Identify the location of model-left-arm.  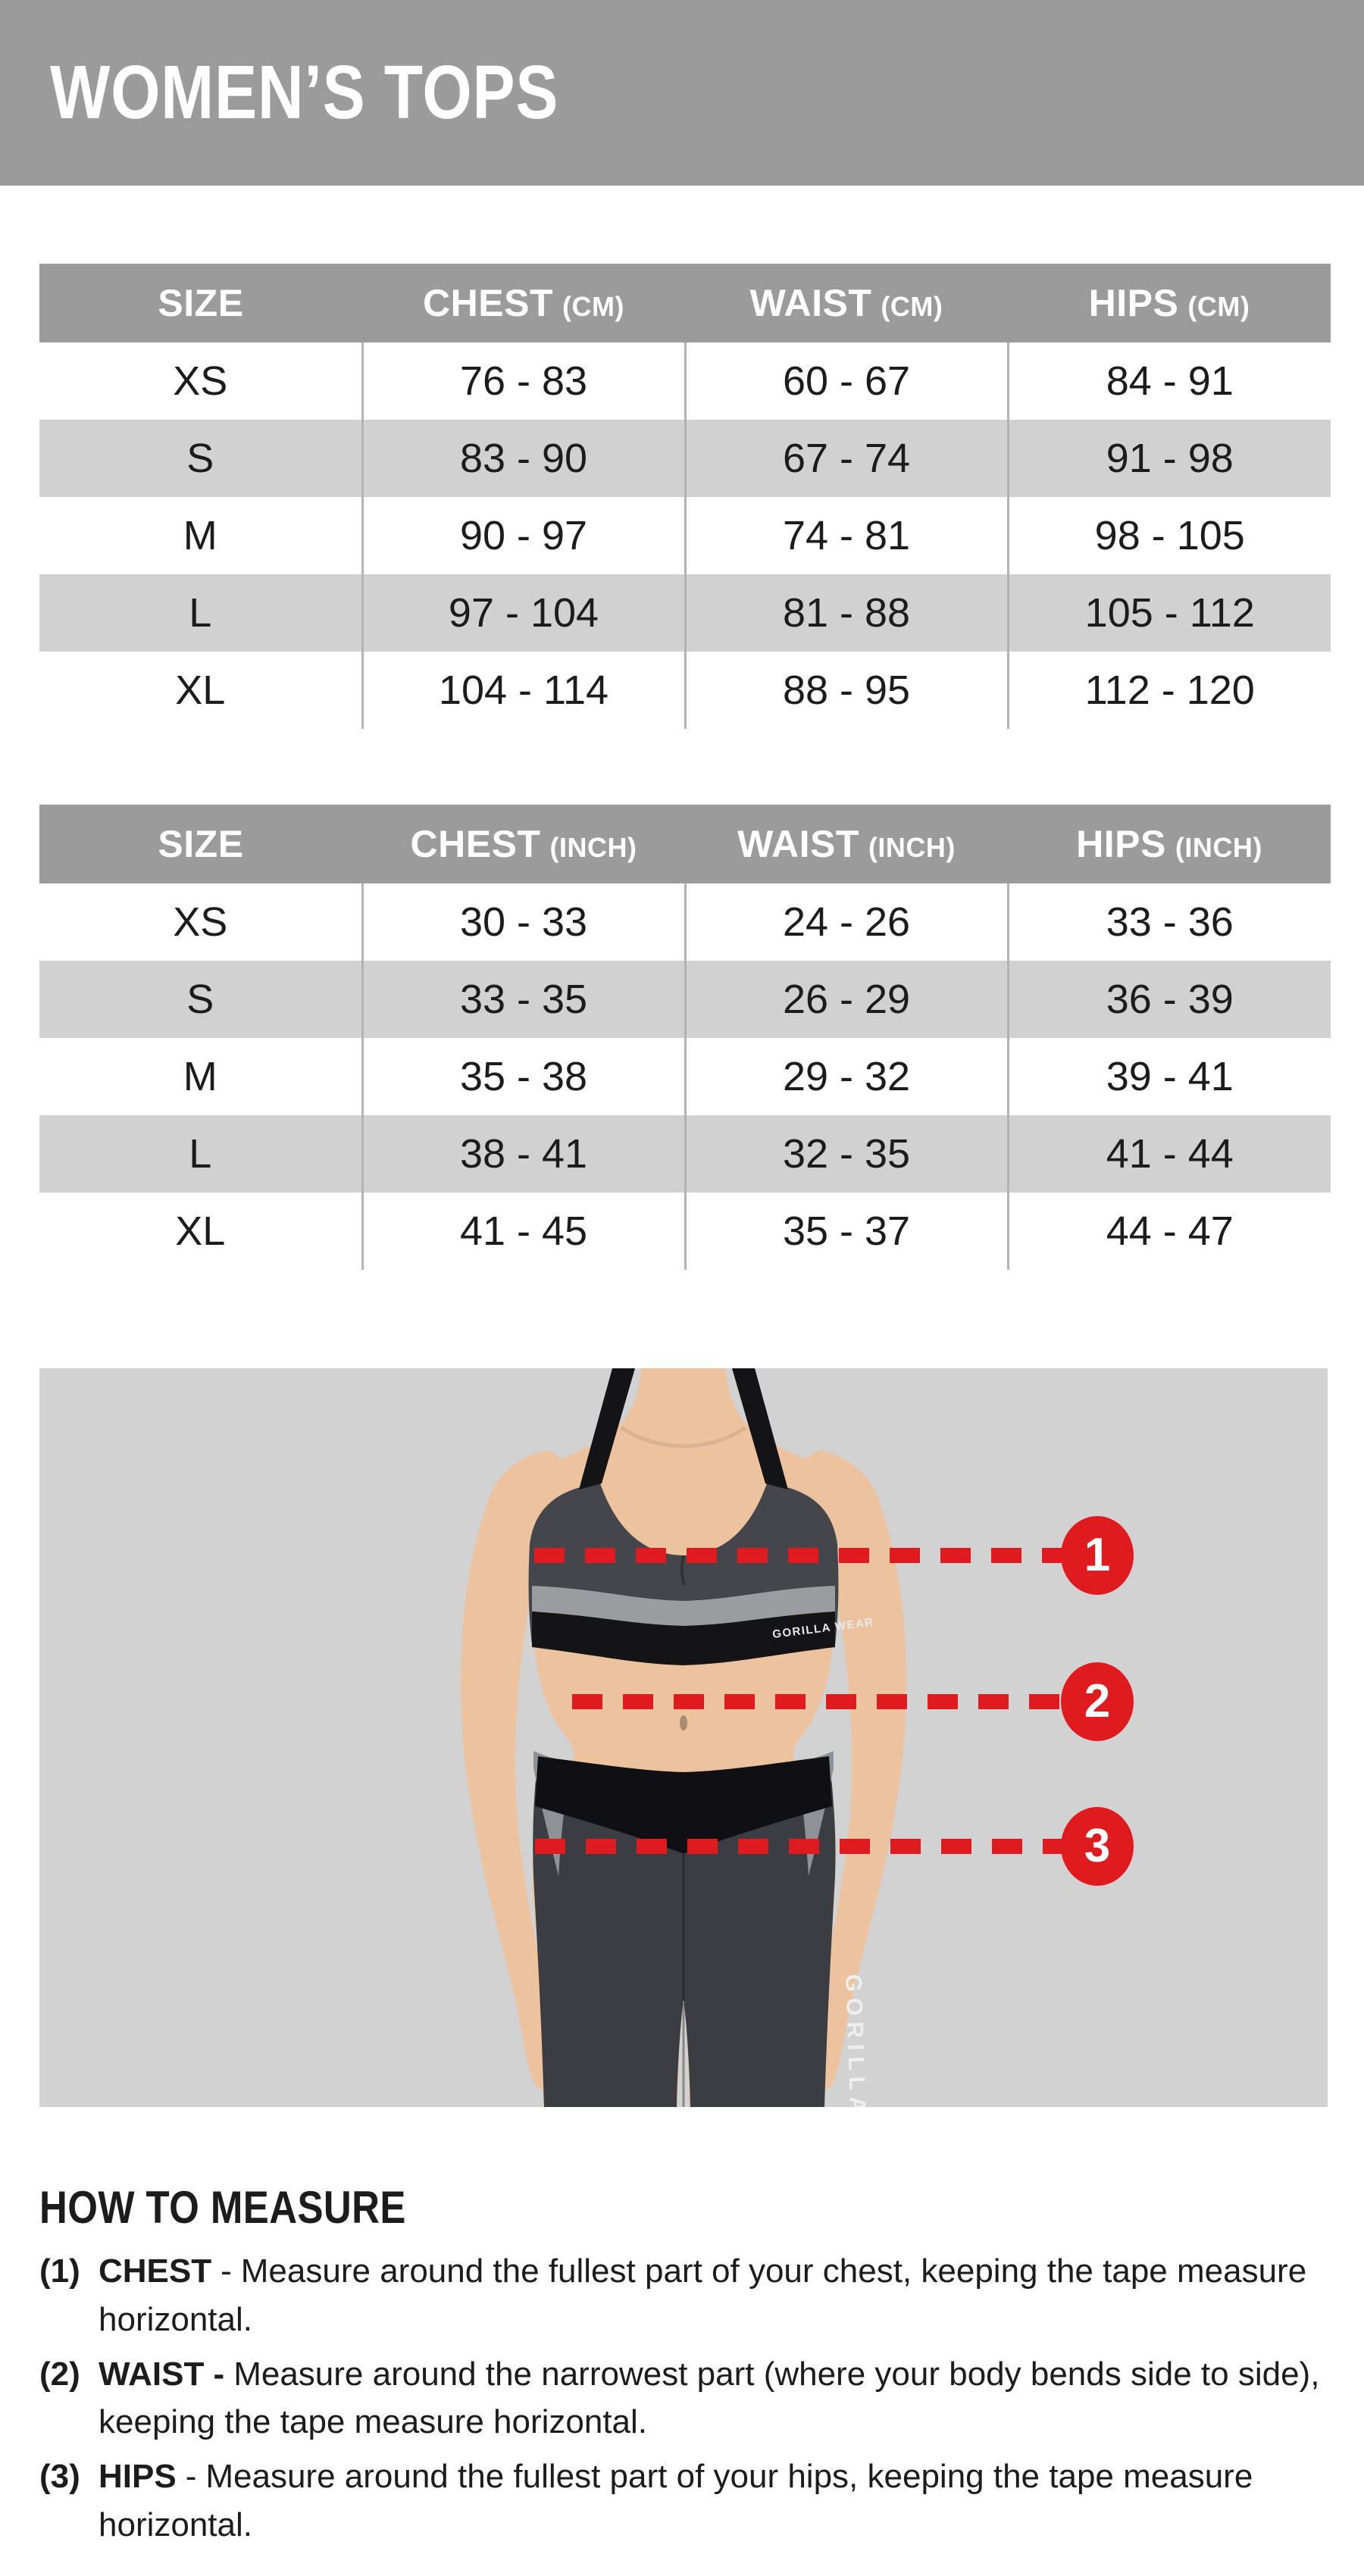
(514, 1770).